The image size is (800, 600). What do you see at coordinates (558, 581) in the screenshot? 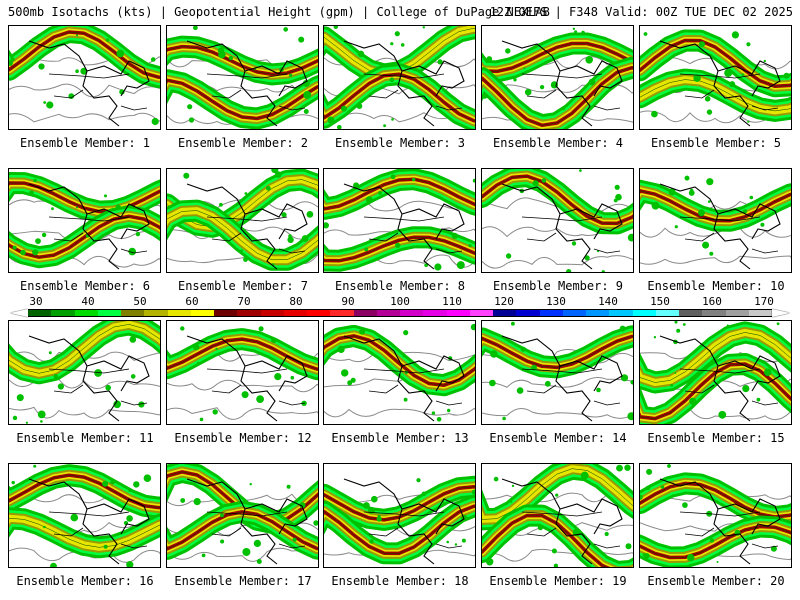
I see `ensemble-member-label: Ensemble Member: 19` at bounding box center [558, 581].